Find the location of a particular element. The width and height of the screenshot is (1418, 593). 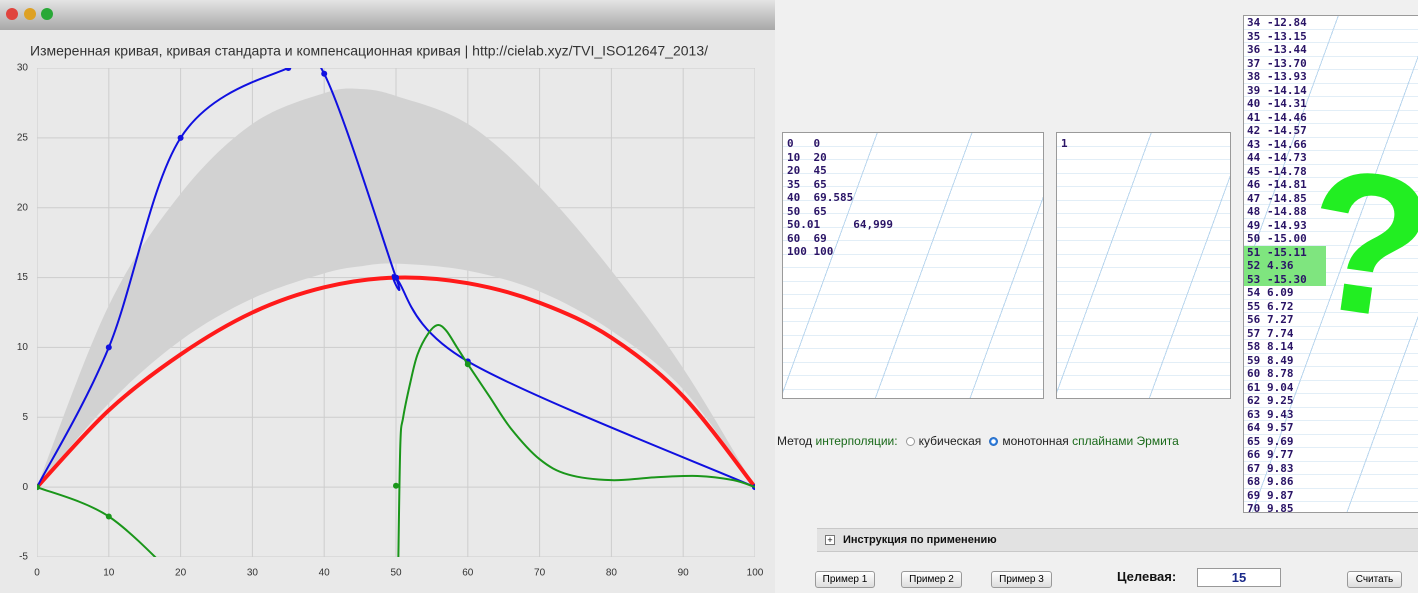

output-row: 62 9.25 is located at coordinates (1331, 401).